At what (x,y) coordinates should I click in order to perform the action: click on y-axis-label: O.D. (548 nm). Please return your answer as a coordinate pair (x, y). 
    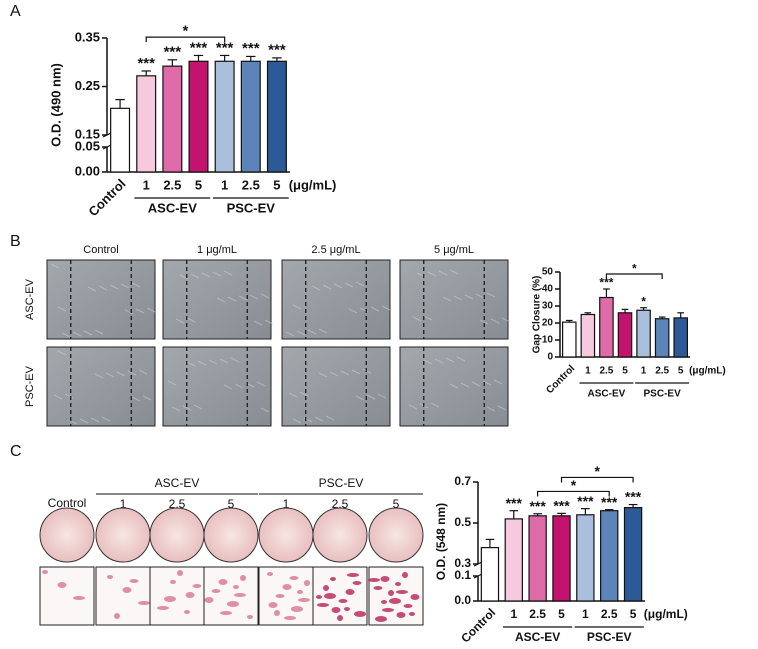
    Looking at the image, I should click on (441, 541).